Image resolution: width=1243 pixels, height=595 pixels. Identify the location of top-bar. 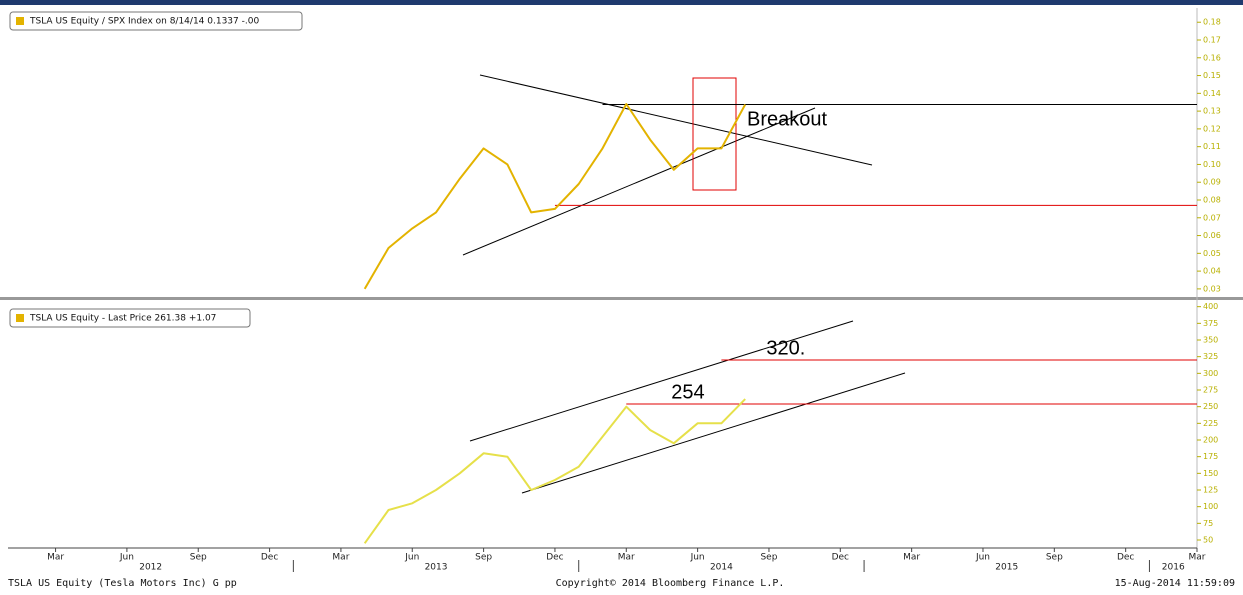
(621, 2).